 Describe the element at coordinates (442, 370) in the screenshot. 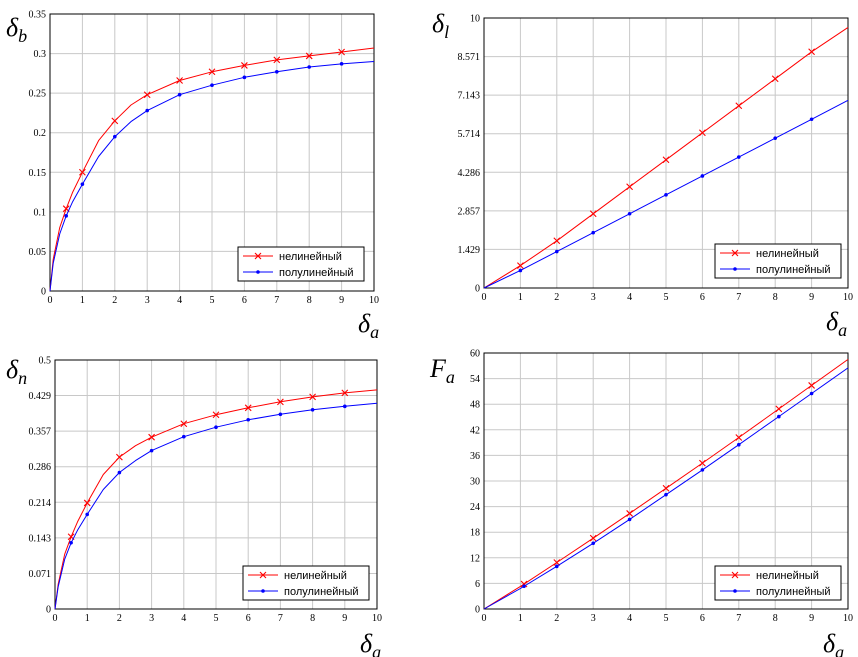

I see `y-axis-title: Fa` at that location.